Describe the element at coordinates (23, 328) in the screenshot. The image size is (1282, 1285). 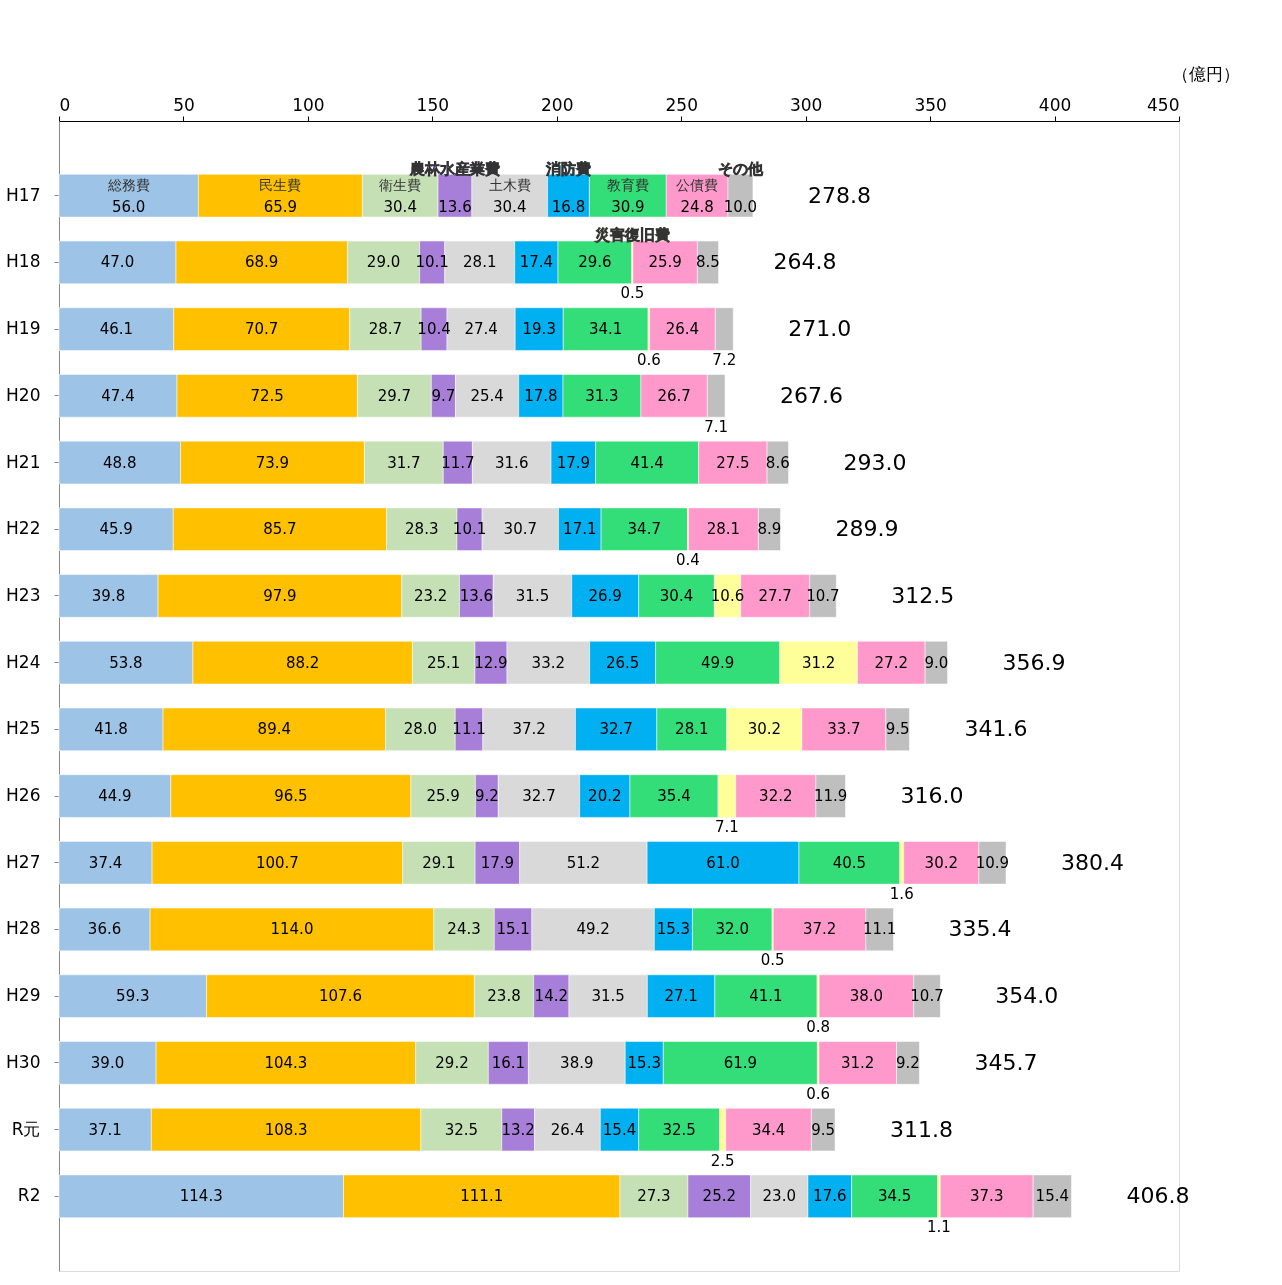
I see `y-tick-label: H19` at that location.